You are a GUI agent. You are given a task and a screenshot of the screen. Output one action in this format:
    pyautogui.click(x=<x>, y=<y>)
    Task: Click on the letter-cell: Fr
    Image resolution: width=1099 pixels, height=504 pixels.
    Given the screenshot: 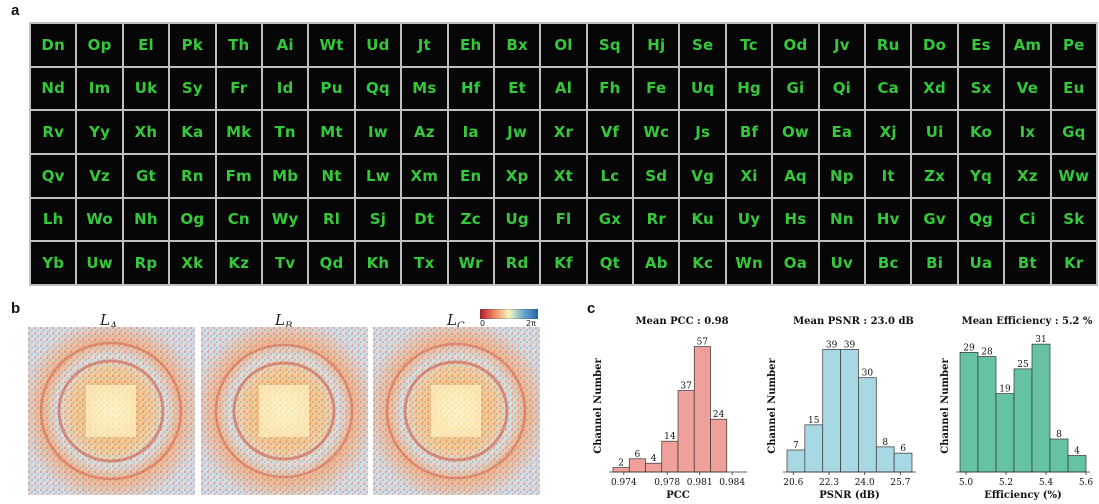 What is the action you would take?
    pyautogui.click(x=238, y=88)
    